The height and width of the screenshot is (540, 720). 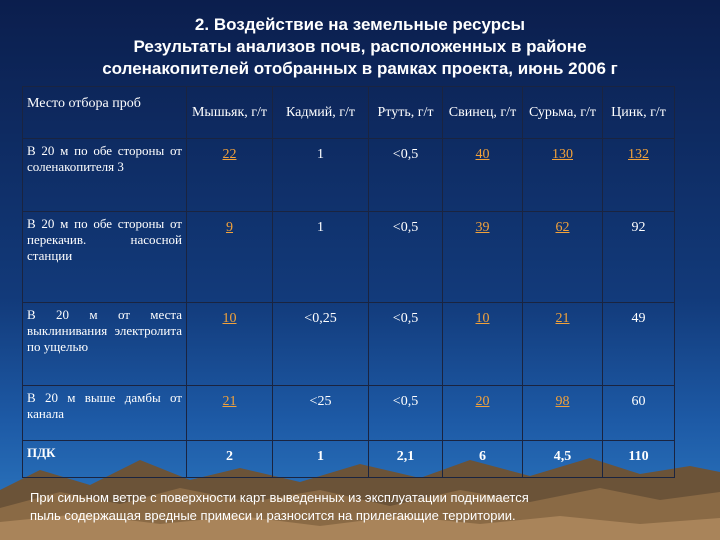 What do you see at coordinates (638, 112) in the screenshot?
I see `header-zinc: Цинк, г/т` at bounding box center [638, 112].